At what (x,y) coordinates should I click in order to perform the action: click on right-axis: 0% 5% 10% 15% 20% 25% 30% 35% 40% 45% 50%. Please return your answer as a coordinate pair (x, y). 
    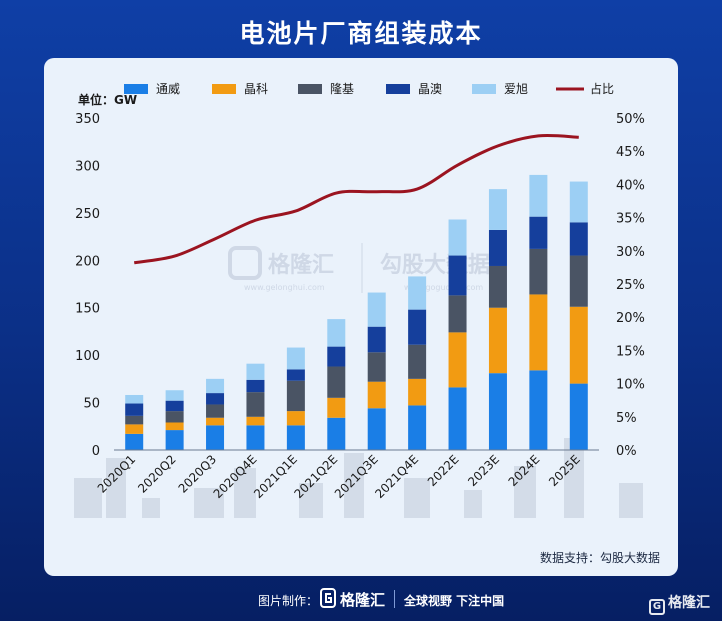
    Looking at the image, I should click on (630, 285).